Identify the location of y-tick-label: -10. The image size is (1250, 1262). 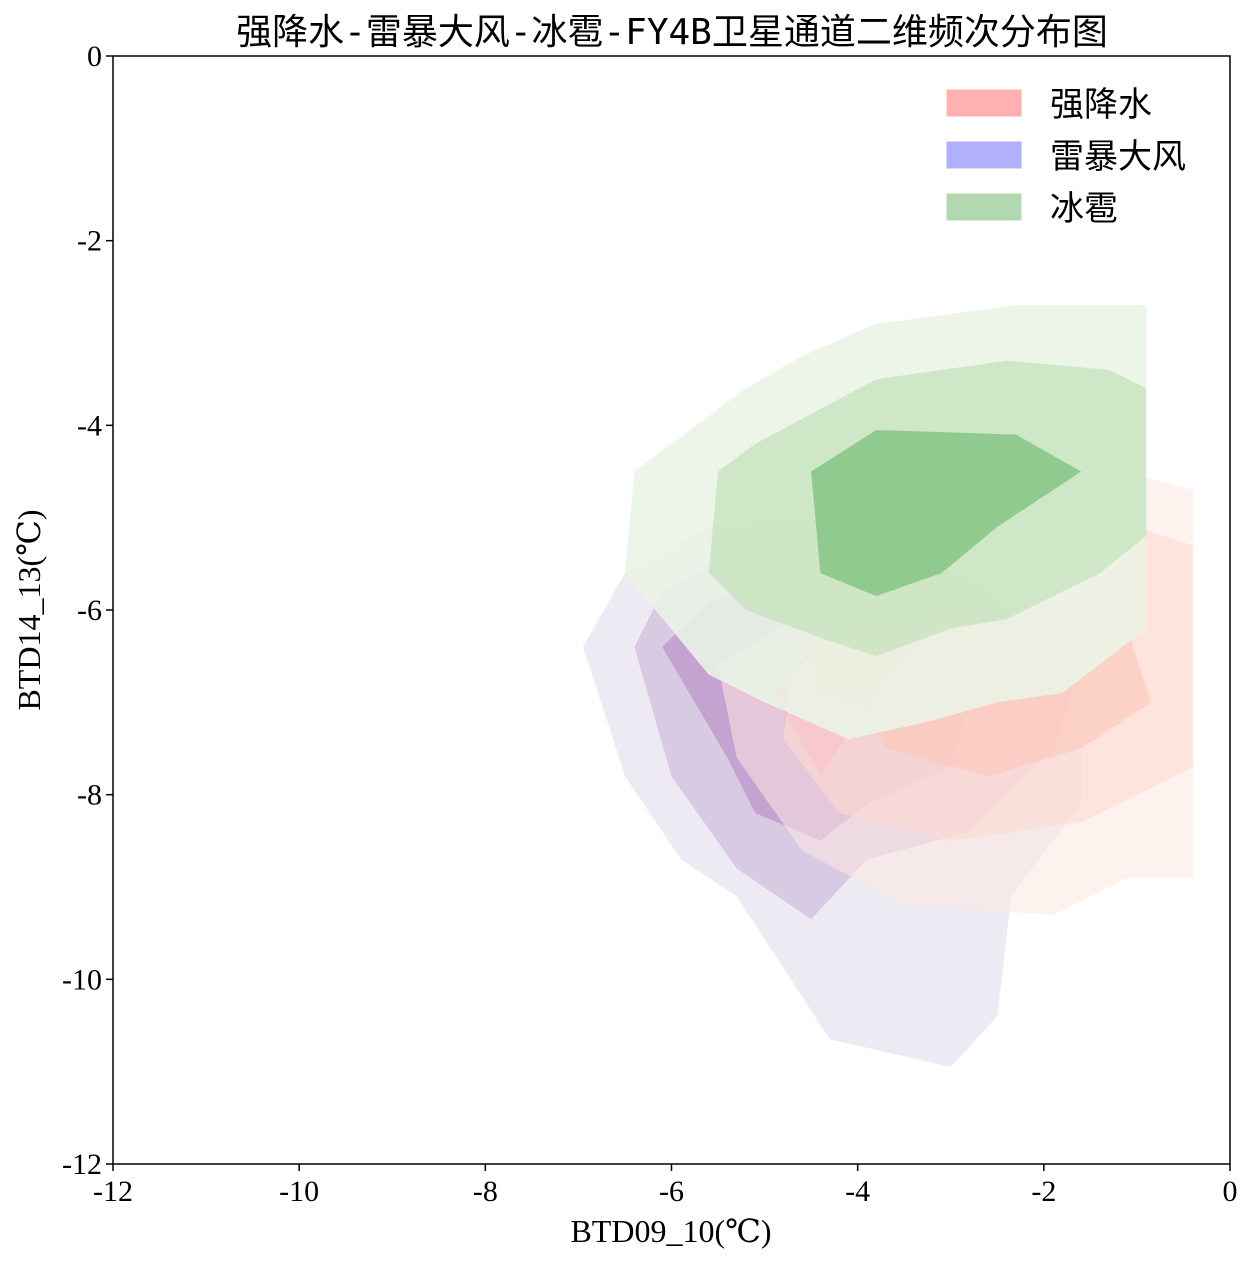
(82, 979).